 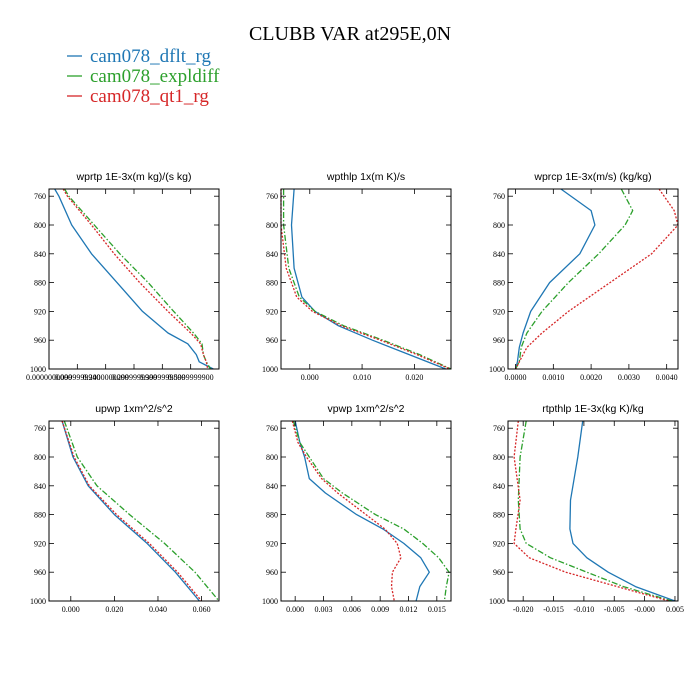 What do you see at coordinates (162, 377) in the screenshot?
I see `x-tick-label: 0.3999999800` at bounding box center [162, 377].